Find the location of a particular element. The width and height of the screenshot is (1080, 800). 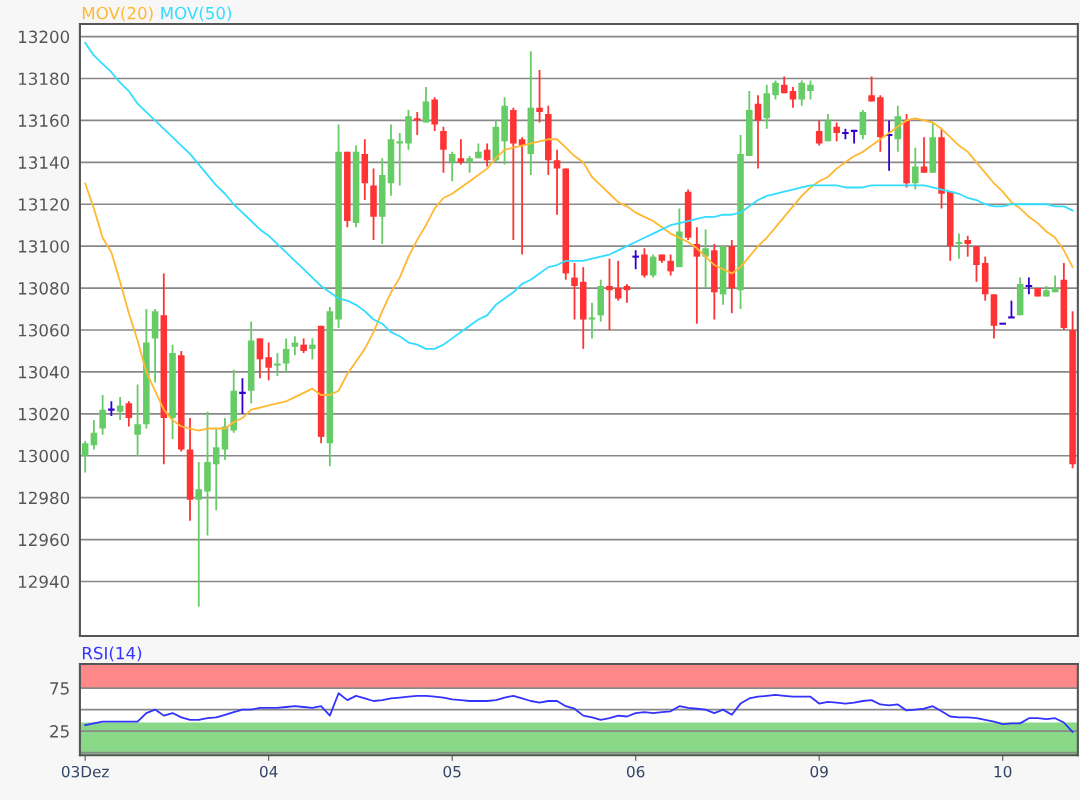

x-tick-label: 03Dez is located at coordinates (85, 771).